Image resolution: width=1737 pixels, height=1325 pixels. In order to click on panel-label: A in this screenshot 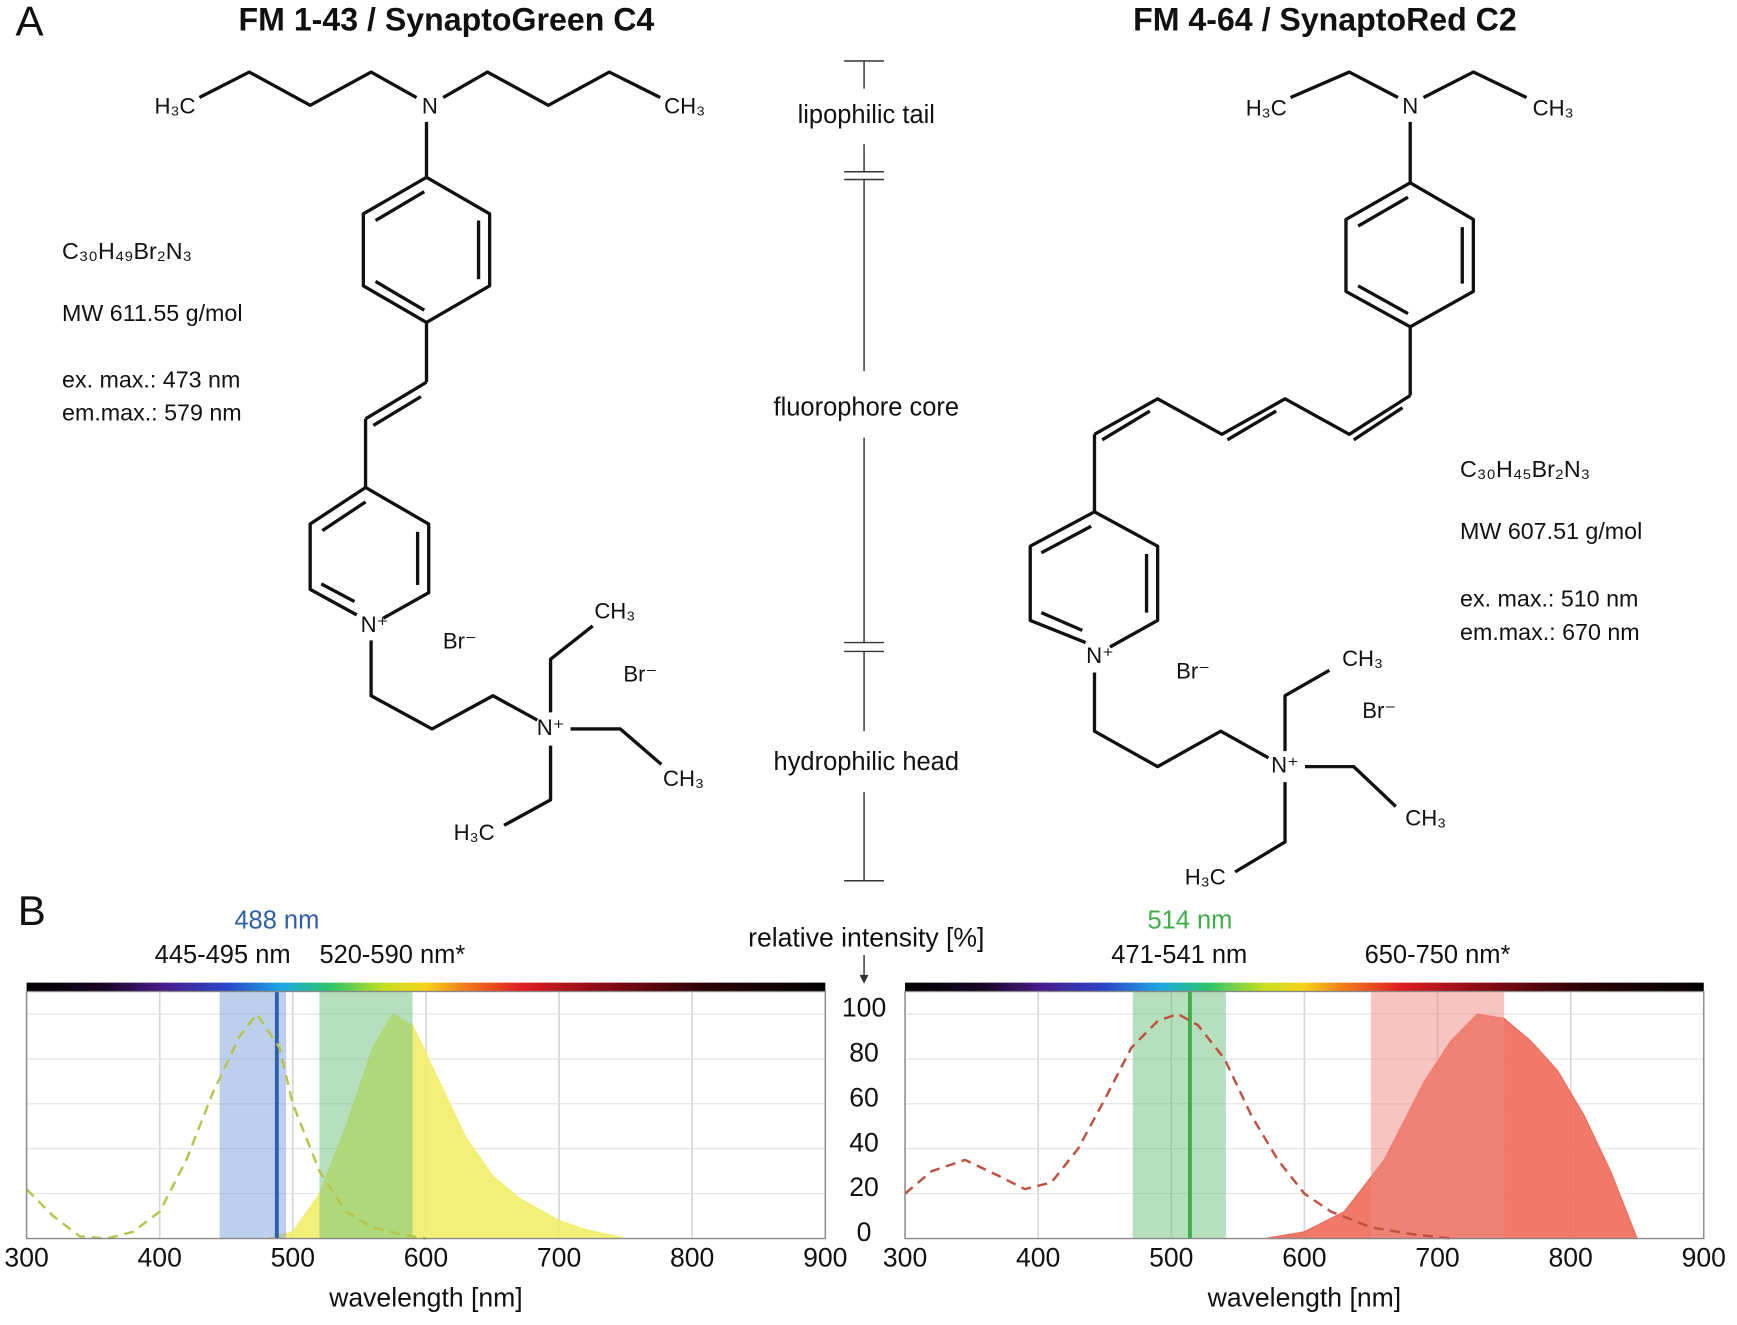, I will do `click(30, 22)`.